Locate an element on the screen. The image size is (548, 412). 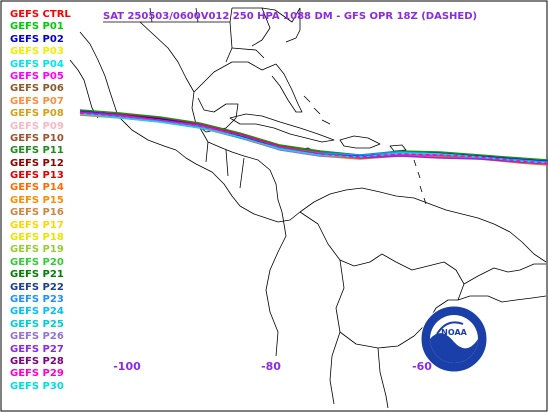
contour-layer is located at coordinates (313, 137).